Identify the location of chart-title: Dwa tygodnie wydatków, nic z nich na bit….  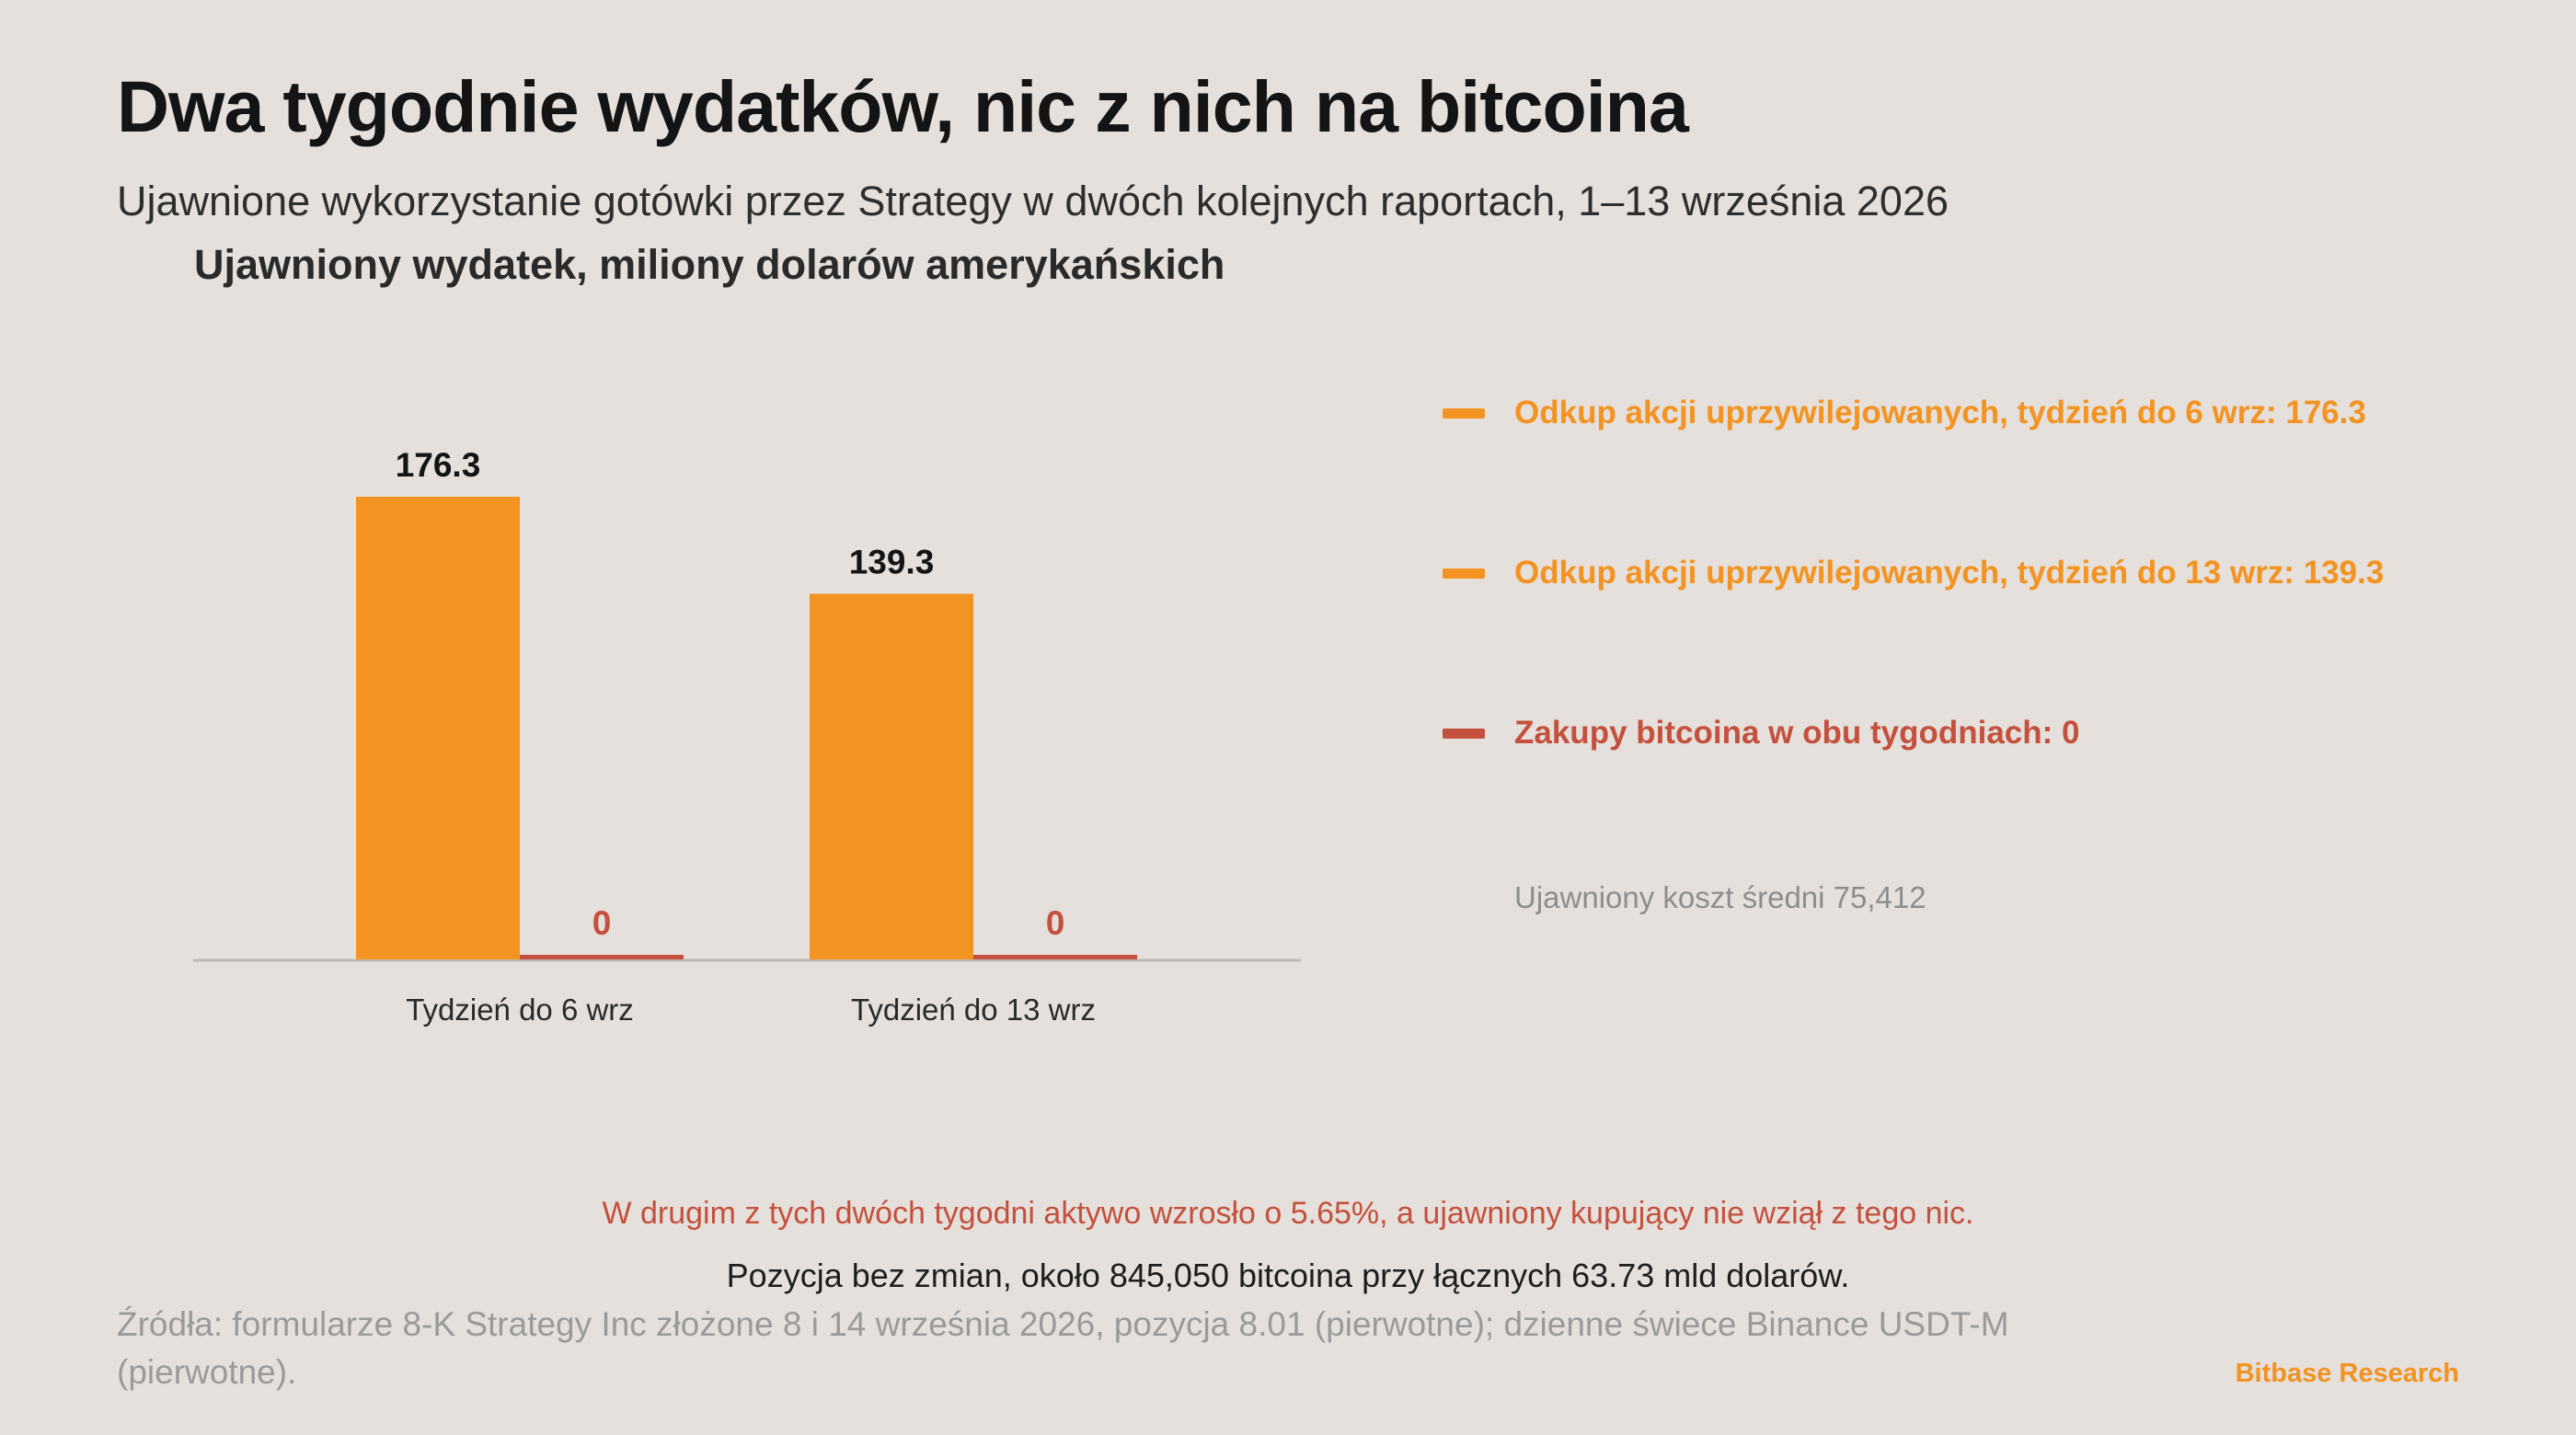
(903, 106).